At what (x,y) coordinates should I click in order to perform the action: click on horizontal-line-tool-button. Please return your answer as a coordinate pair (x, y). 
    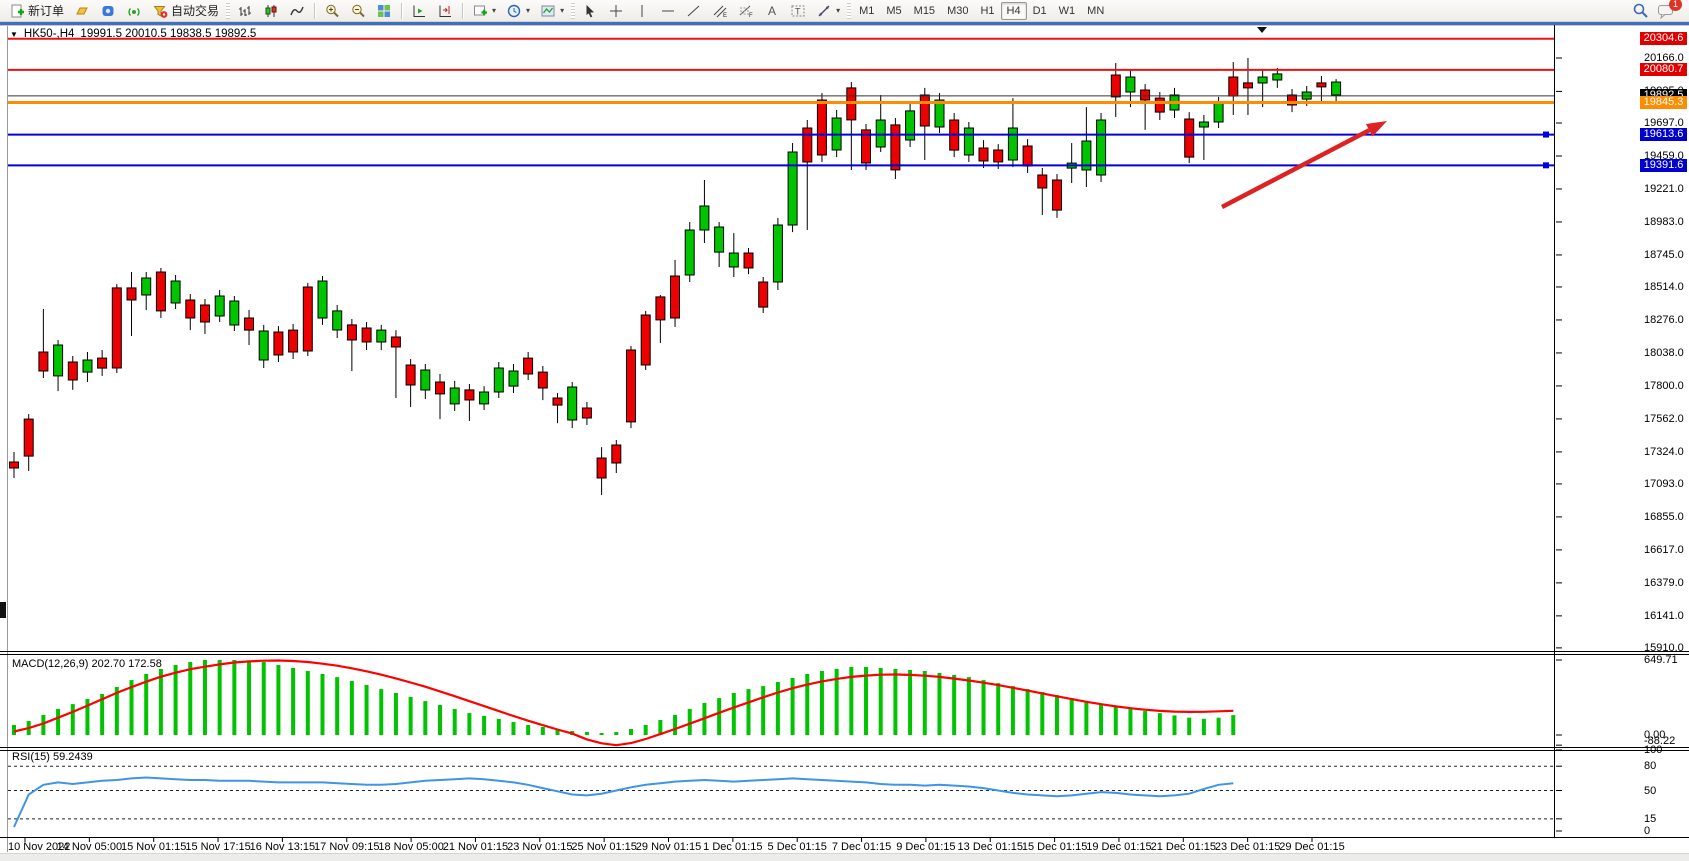
    Looking at the image, I should click on (668, 11).